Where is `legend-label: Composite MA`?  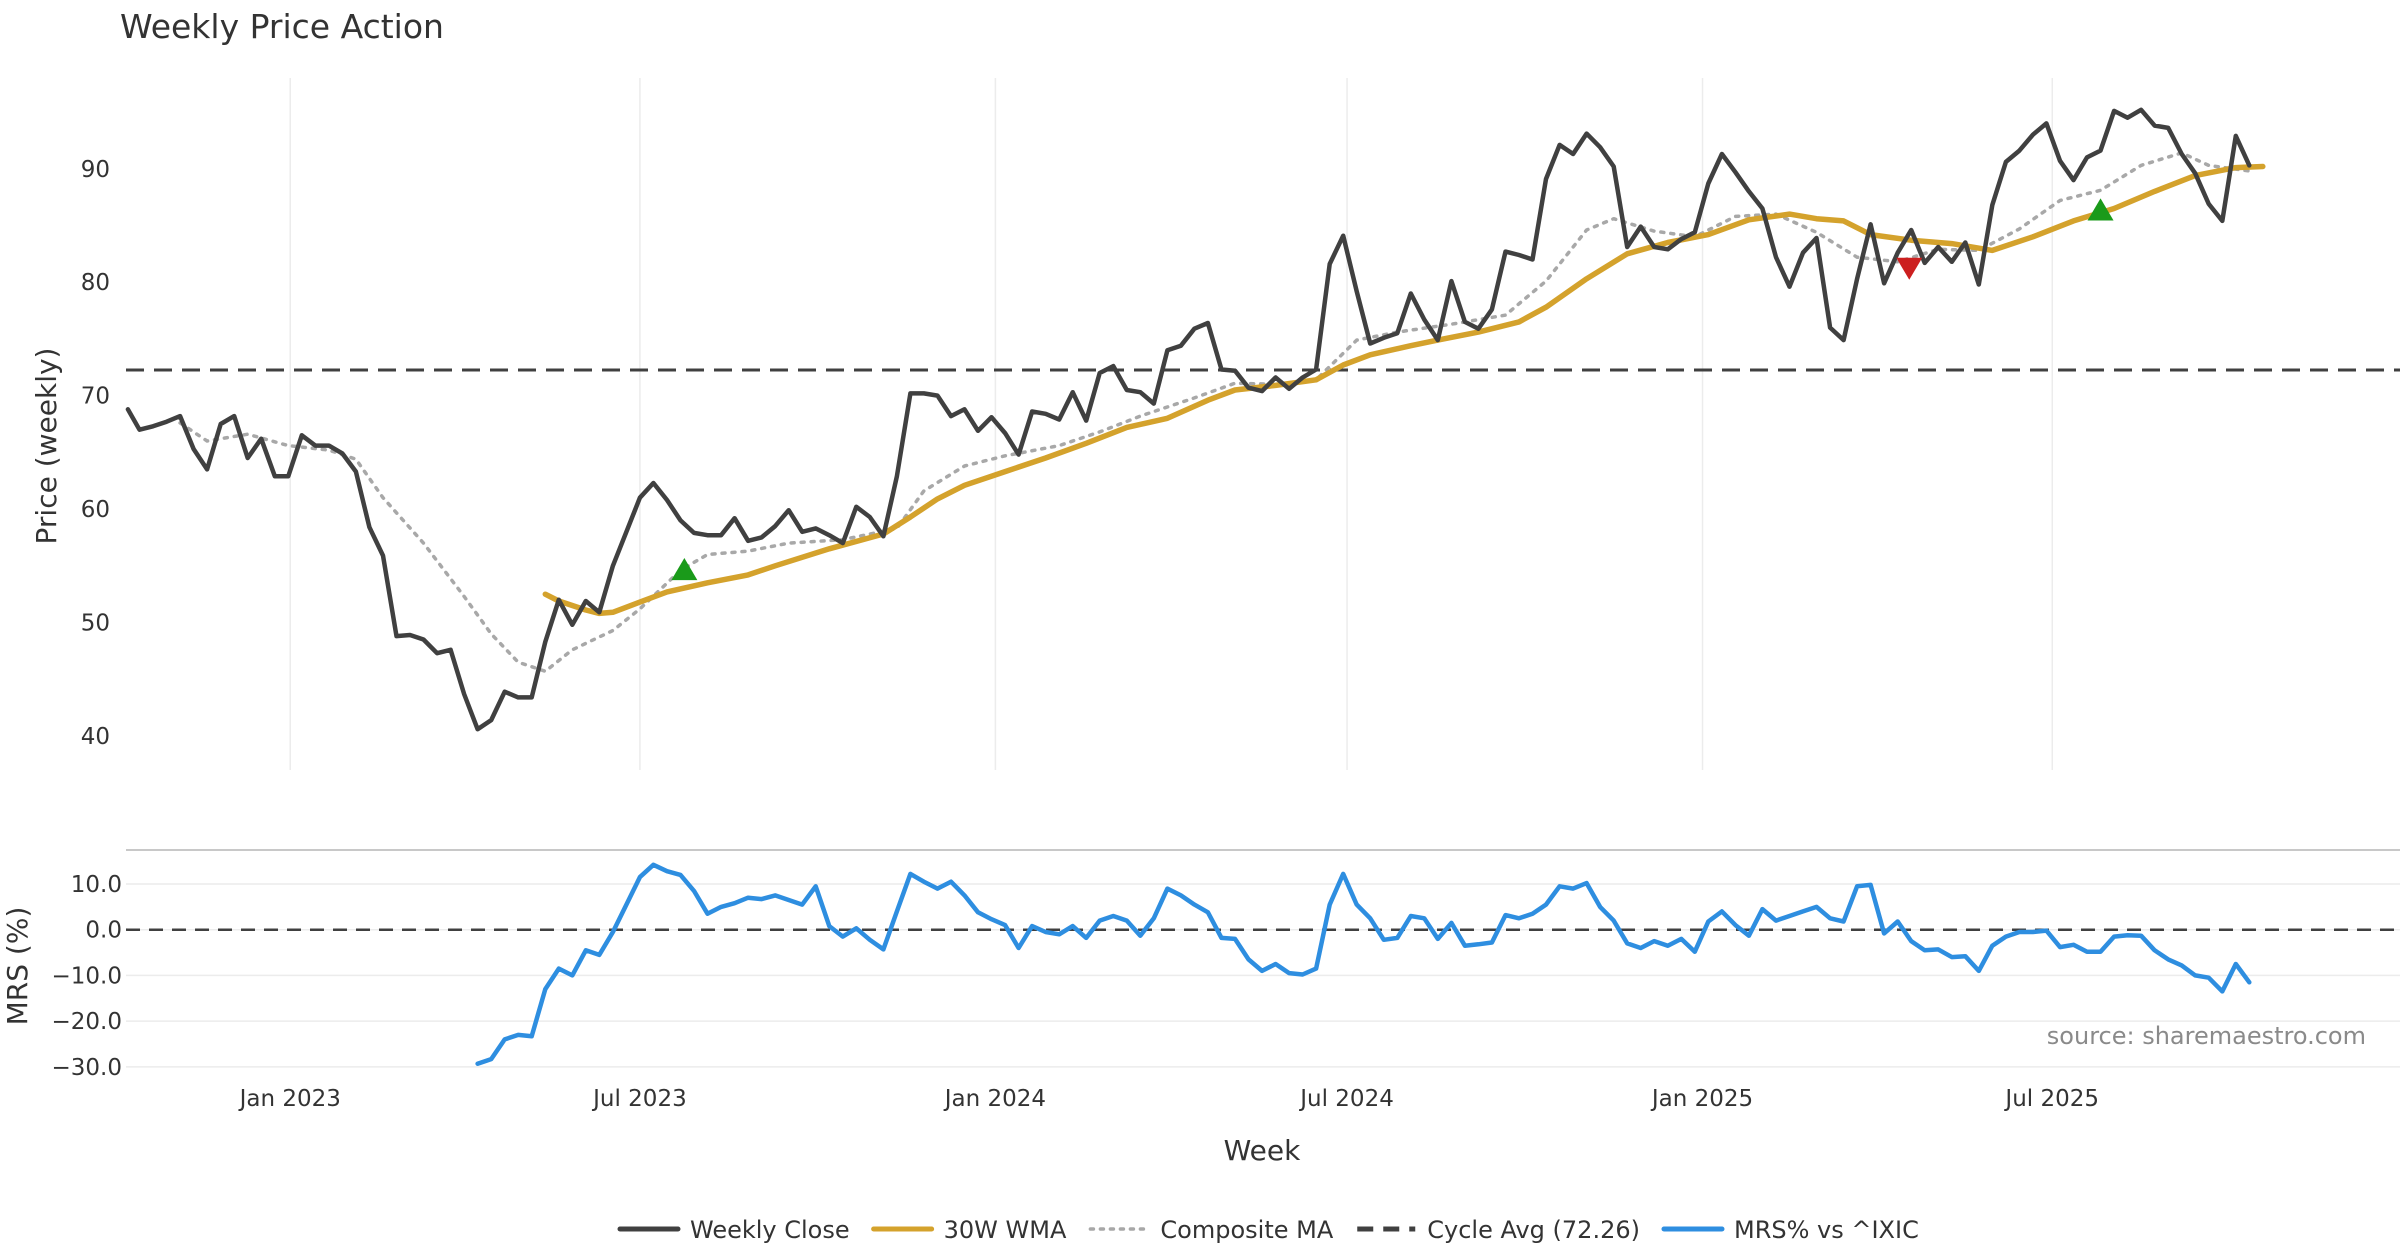
legend-label: Composite MA is located at coordinates (1246, 1230).